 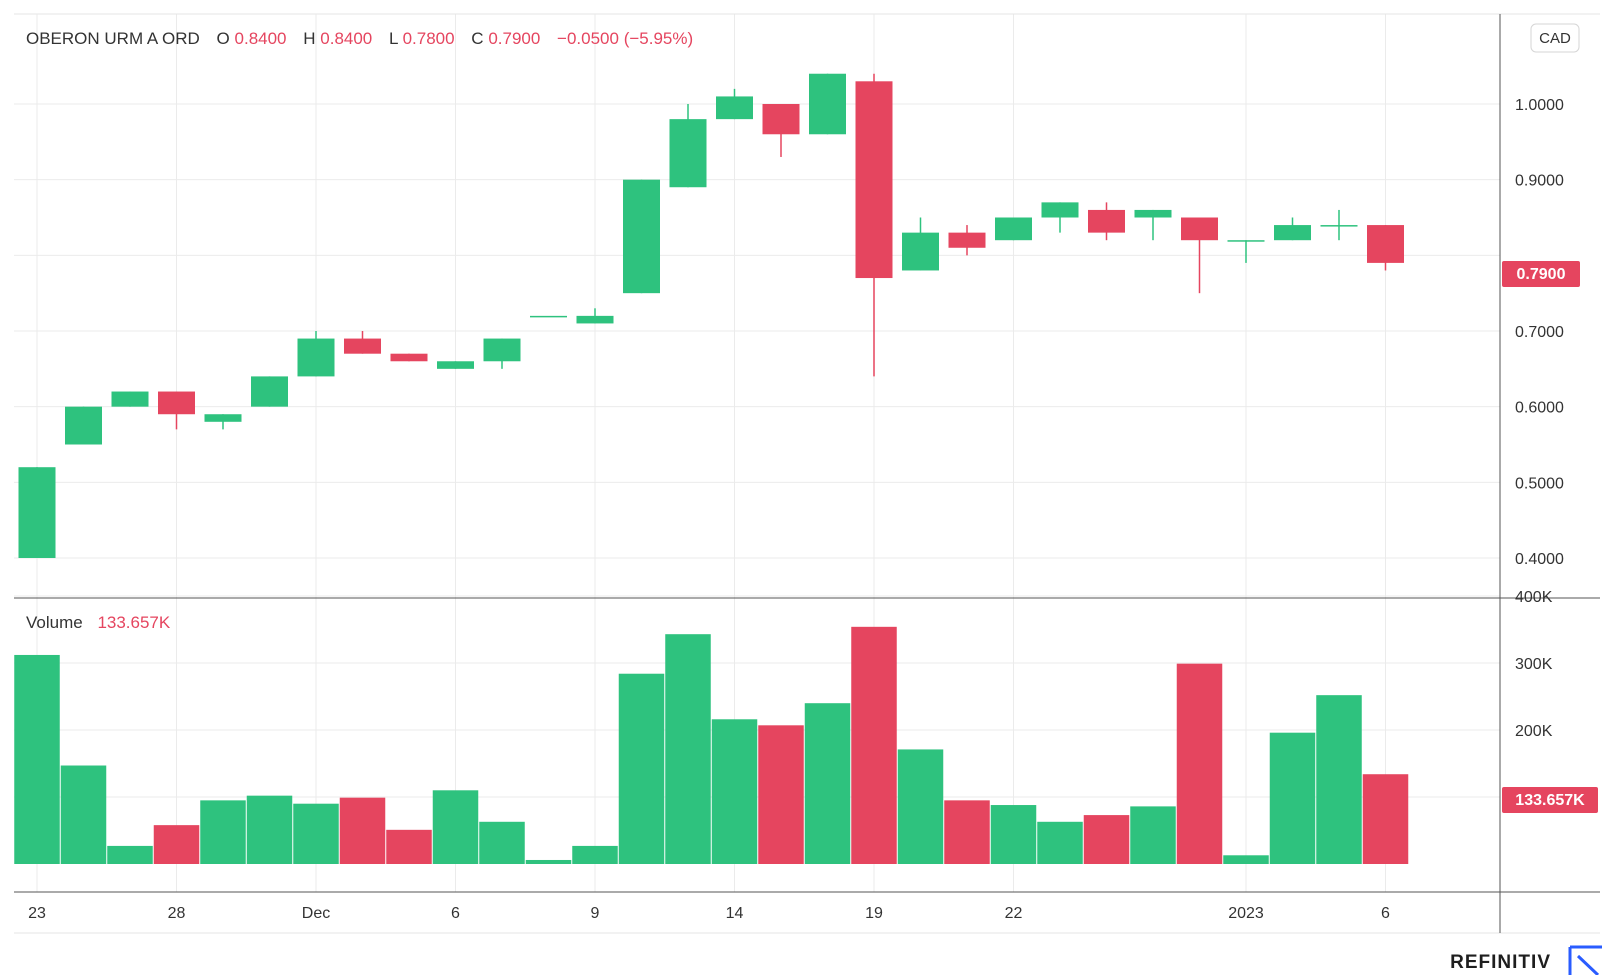 I want to click on low-value: 0.7800, so click(x=429, y=38).